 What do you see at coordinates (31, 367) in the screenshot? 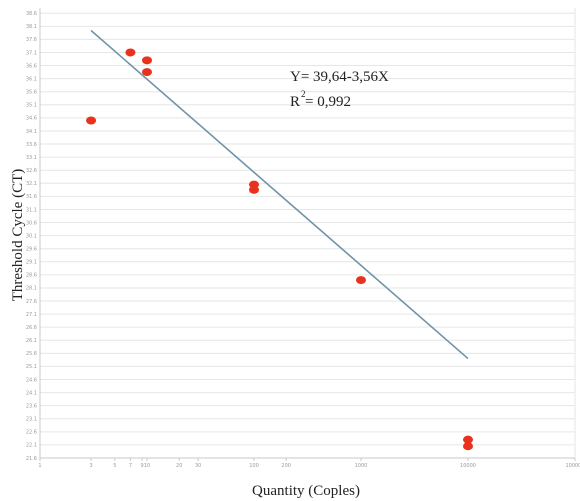
I see `y-tick-label: 25.1` at bounding box center [31, 367].